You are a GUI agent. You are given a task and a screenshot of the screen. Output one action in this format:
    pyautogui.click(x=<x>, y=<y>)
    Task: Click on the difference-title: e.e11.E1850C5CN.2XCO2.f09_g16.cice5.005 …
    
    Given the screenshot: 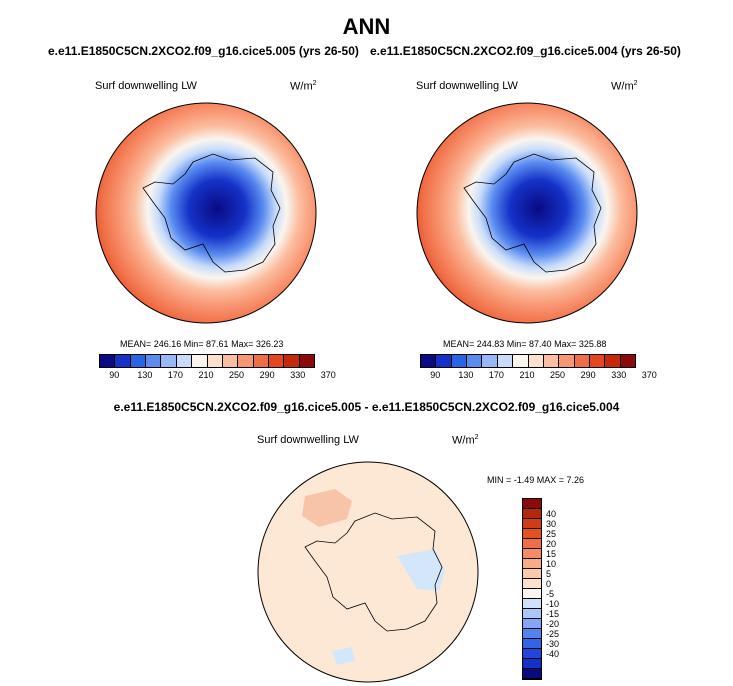 What is the action you would take?
    pyautogui.click(x=366, y=407)
    